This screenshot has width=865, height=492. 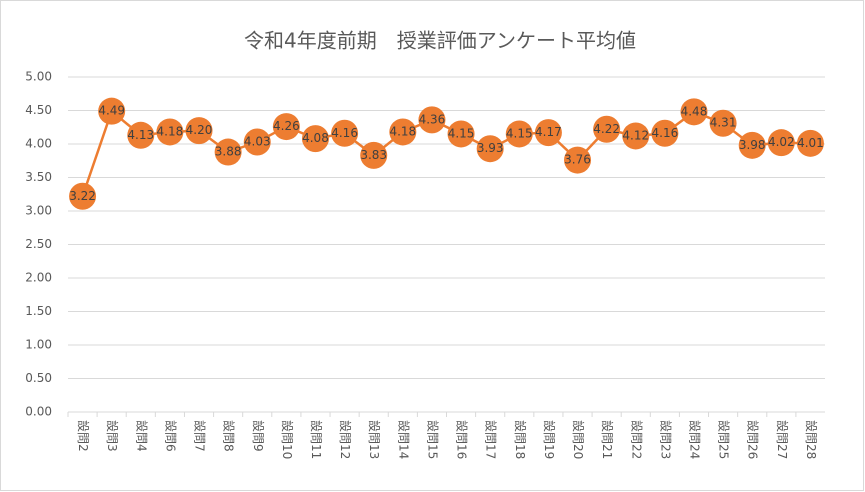 I want to click on data-label: 4.48, so click(x=694, y=111).